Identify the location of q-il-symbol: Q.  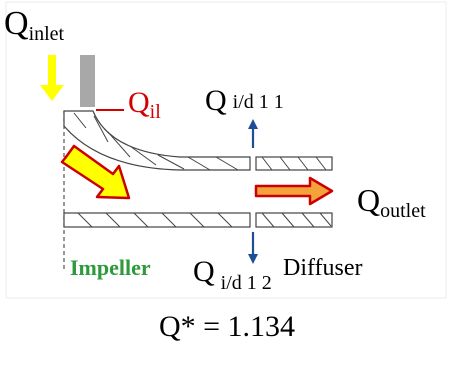
(139, 102).